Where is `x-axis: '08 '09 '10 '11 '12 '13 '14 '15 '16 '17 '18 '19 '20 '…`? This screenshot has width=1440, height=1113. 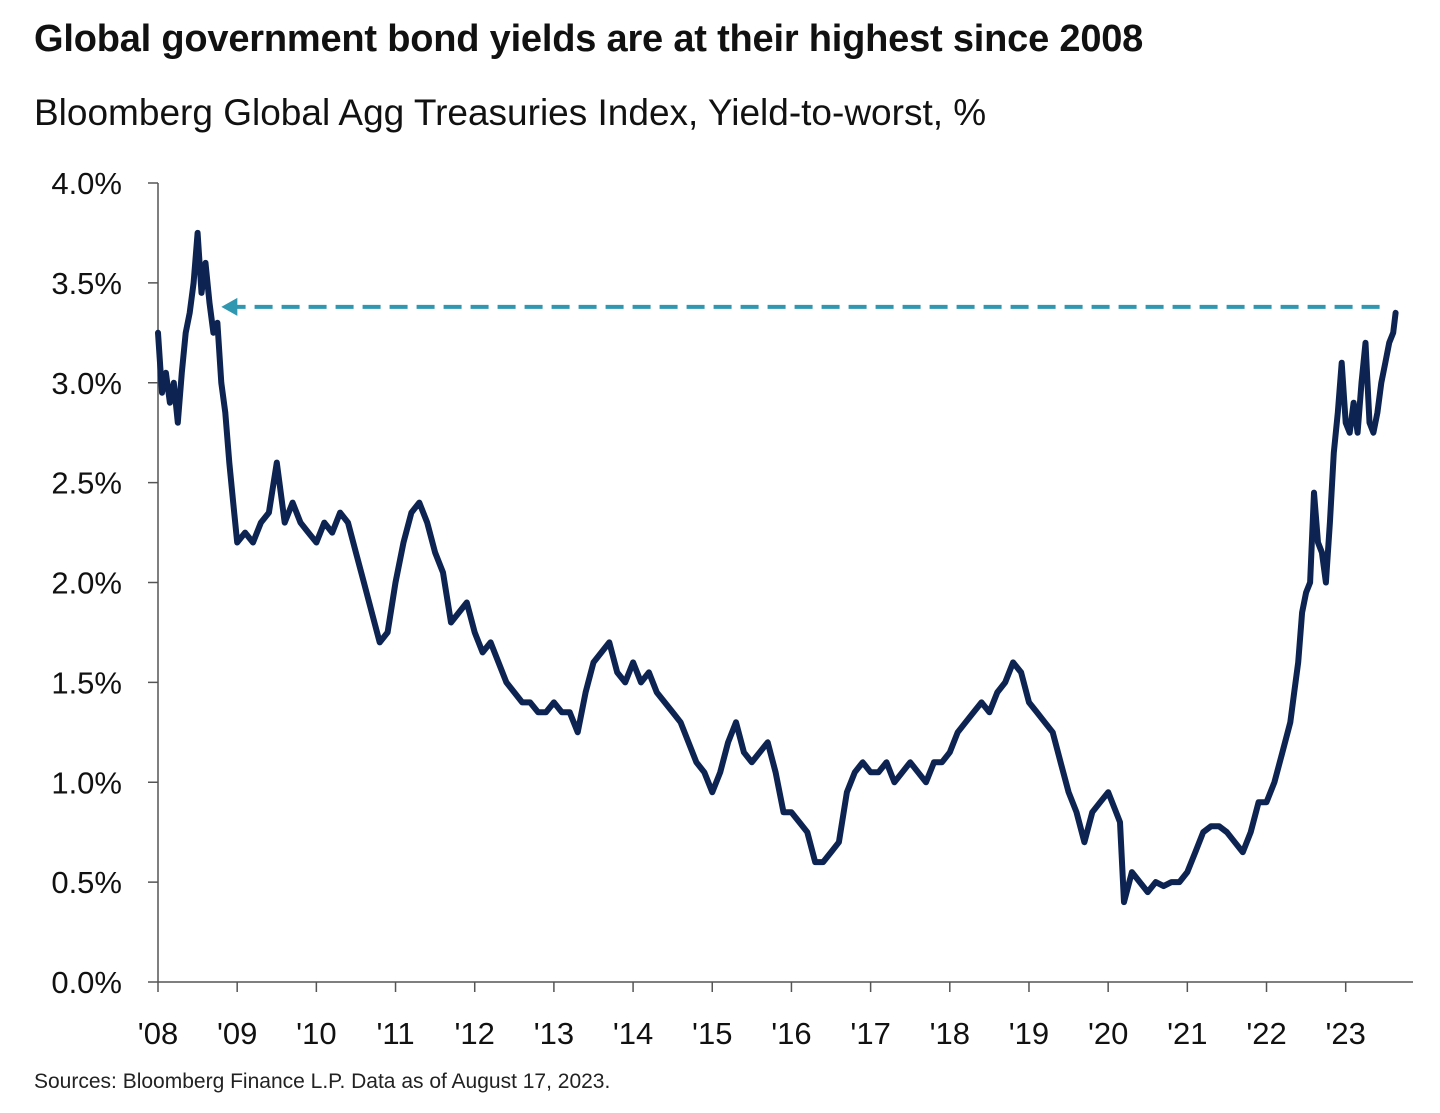 x-axis: '08 '09 '10 '11 '12 '13 '14 '15 '16 '17 '18 '19 '20 '… is located at coordinates (775, 1016).